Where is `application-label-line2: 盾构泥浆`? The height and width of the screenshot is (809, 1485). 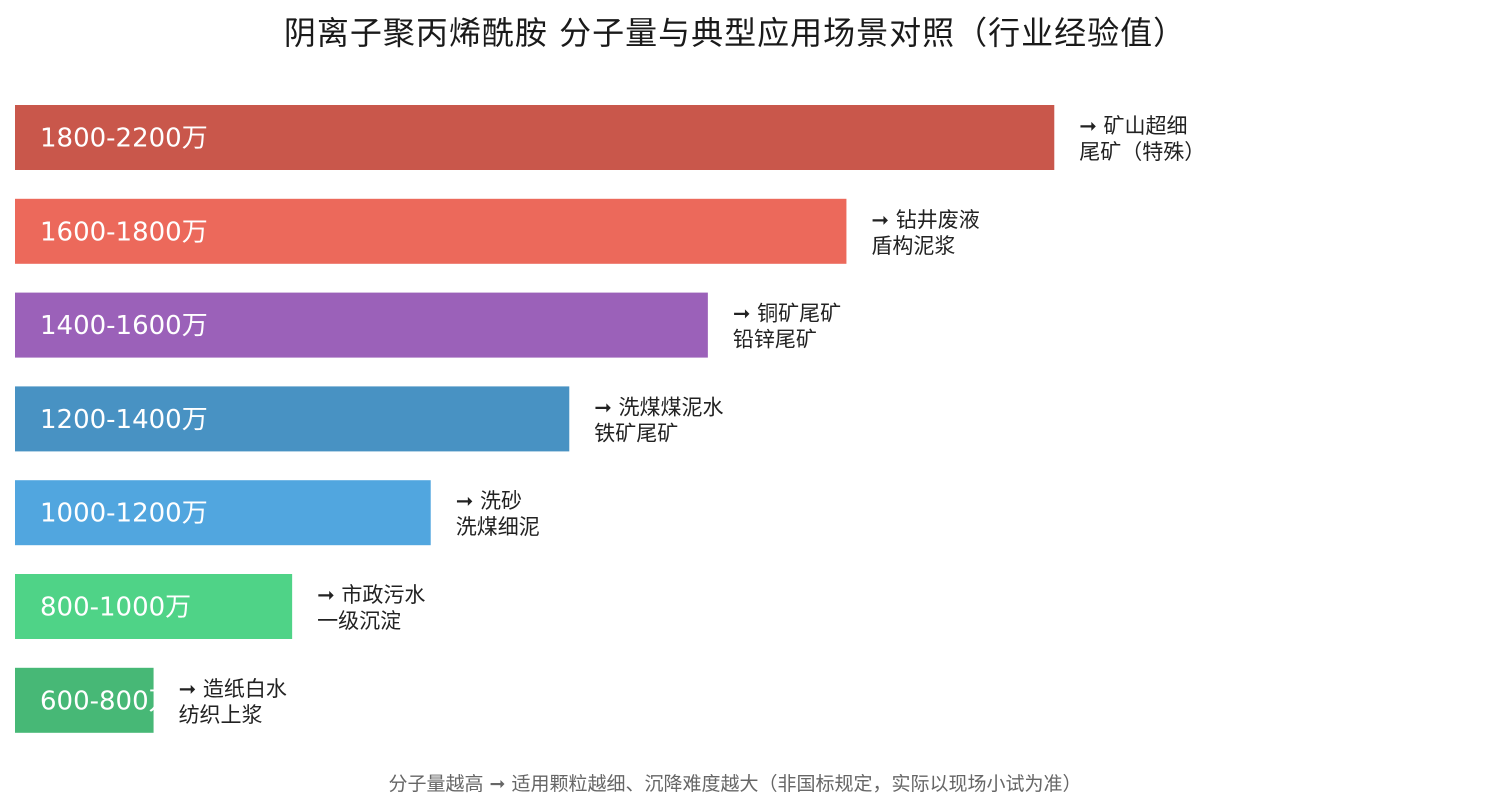 application-label-line2: 盾构泥浆 is located at coordinates (913, 246).